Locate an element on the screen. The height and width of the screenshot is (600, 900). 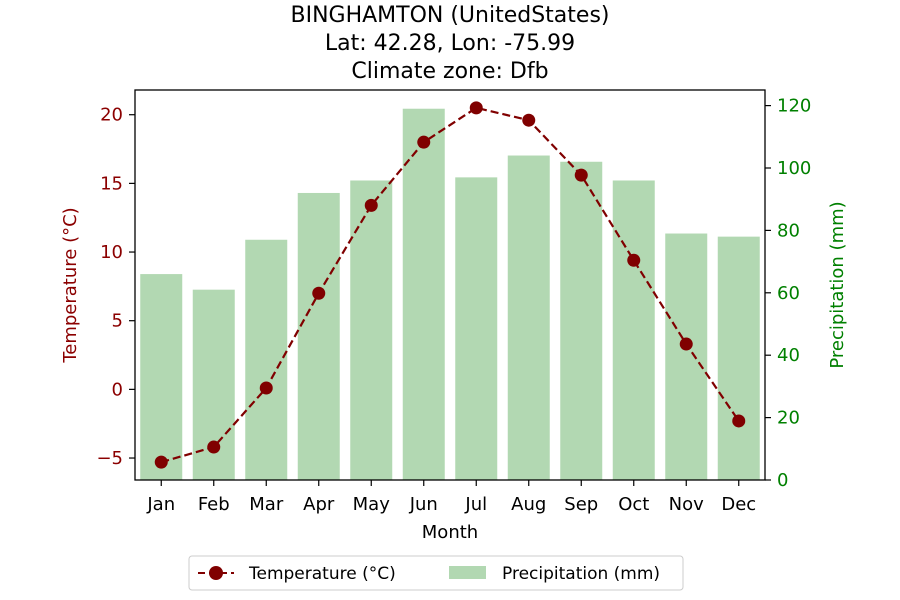
right-tick-label: 0 is located at coordinates (782, 480).